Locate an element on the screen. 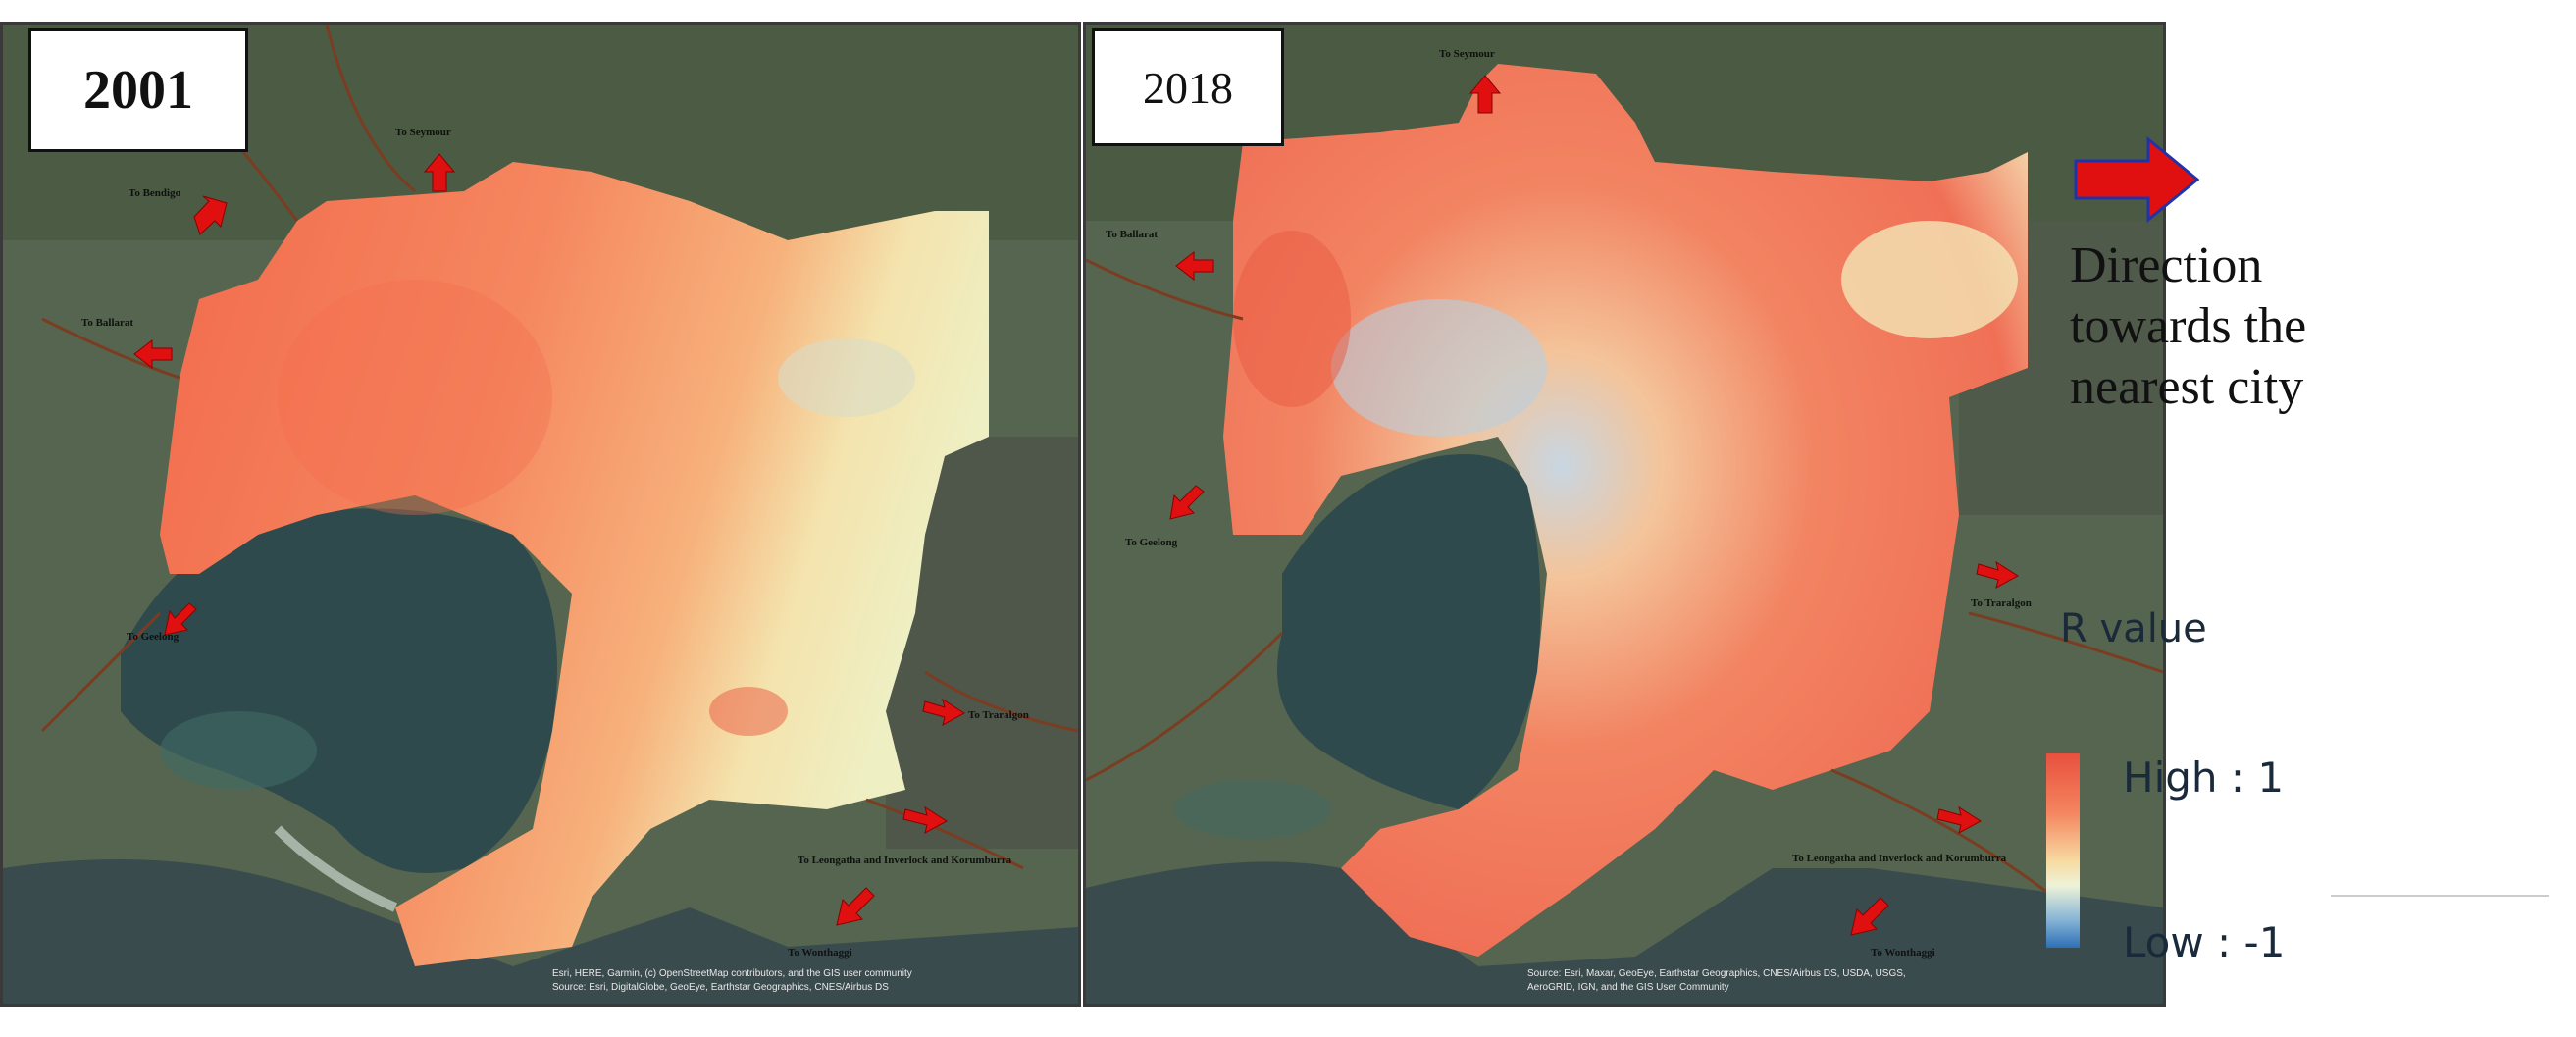  place-label: To Bendigo is located at coordinates (155, 193).